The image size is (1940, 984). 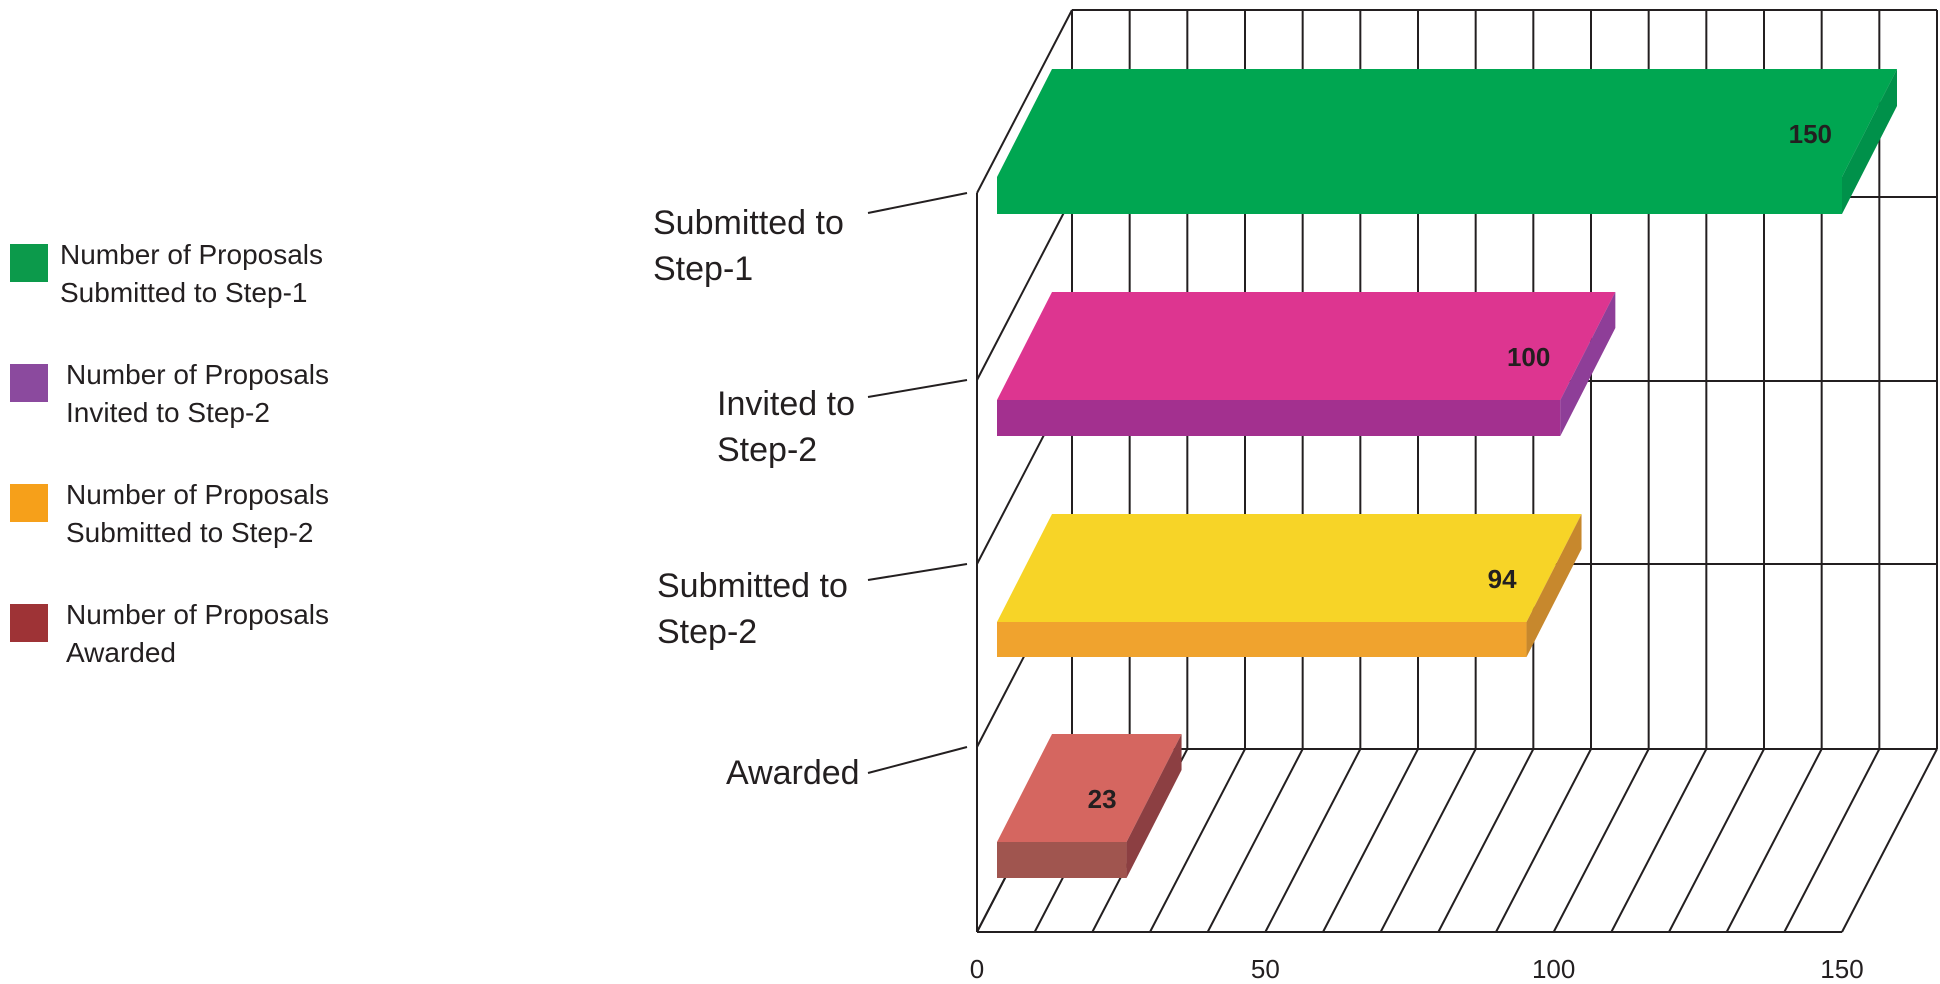 I want to click on data-label: 94, so click(x=1502, y=579).